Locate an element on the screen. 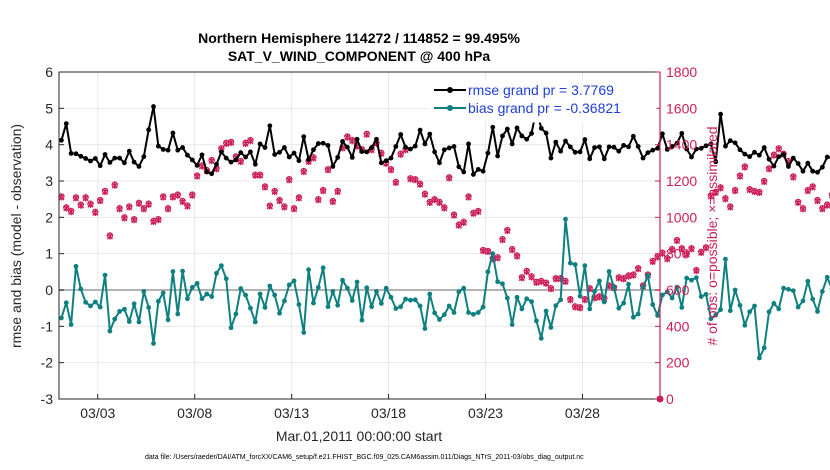 The height and width of the screenshot is (470, 830). y-axis-label-left: rmse and bias (model - observation) is located at coordinates (16, 236).